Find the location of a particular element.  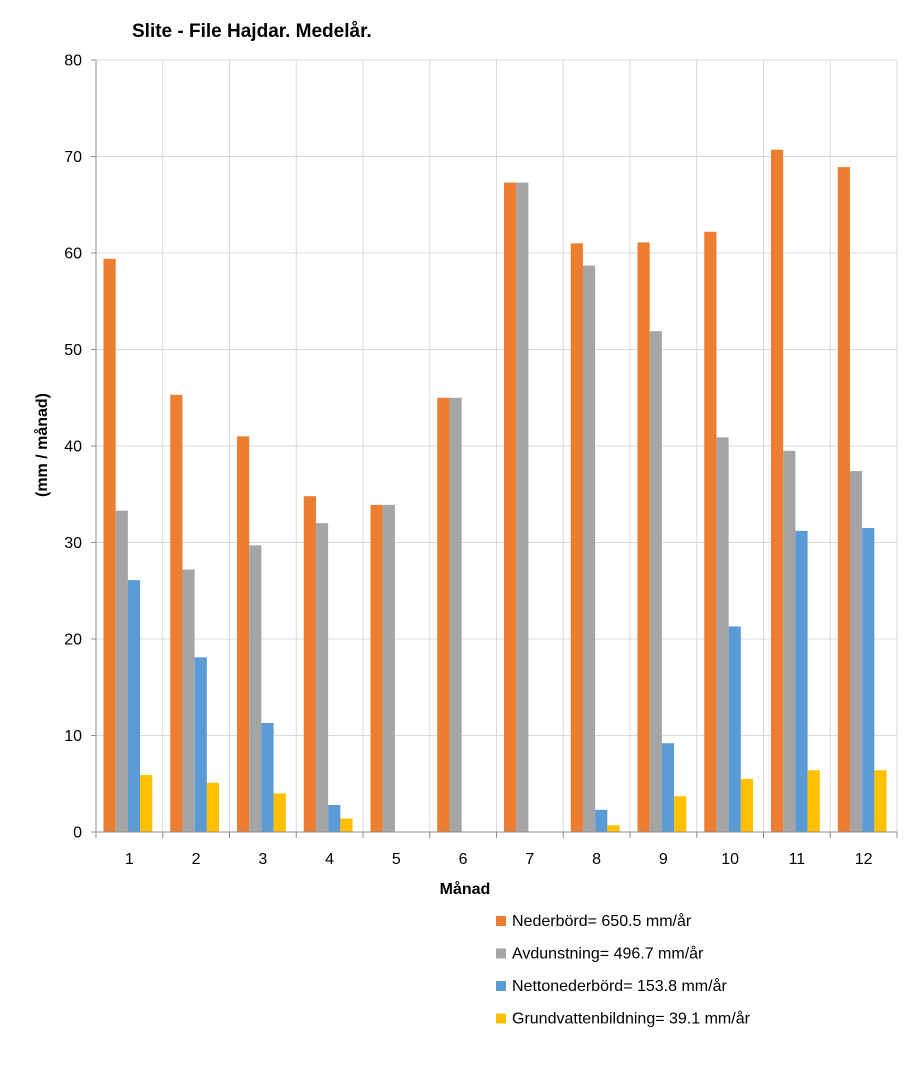

y-tick-label: 40 is located at coordinates (73, 447).